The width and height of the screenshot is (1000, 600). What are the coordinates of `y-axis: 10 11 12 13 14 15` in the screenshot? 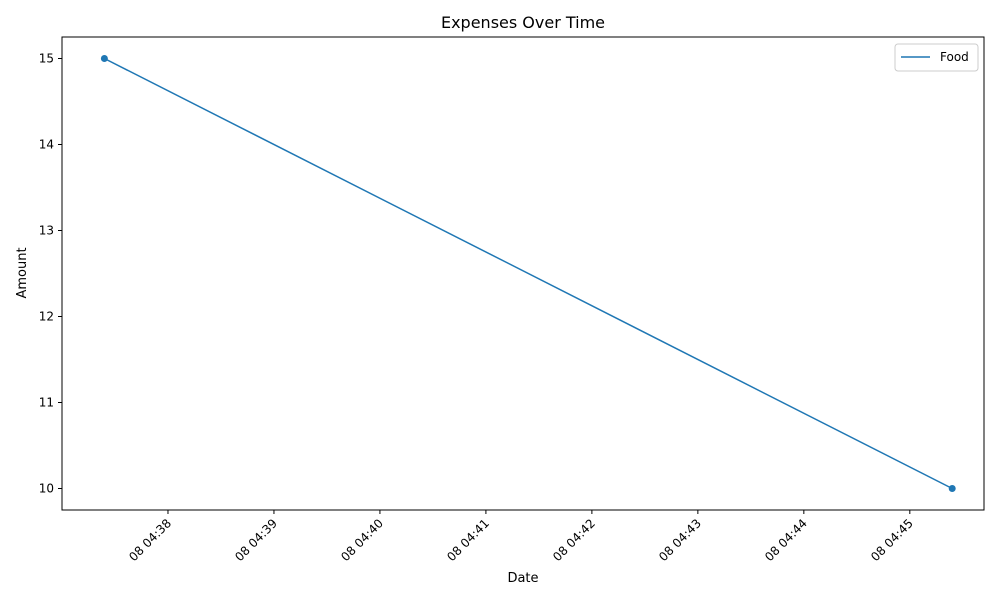 It's located at (50, 274).